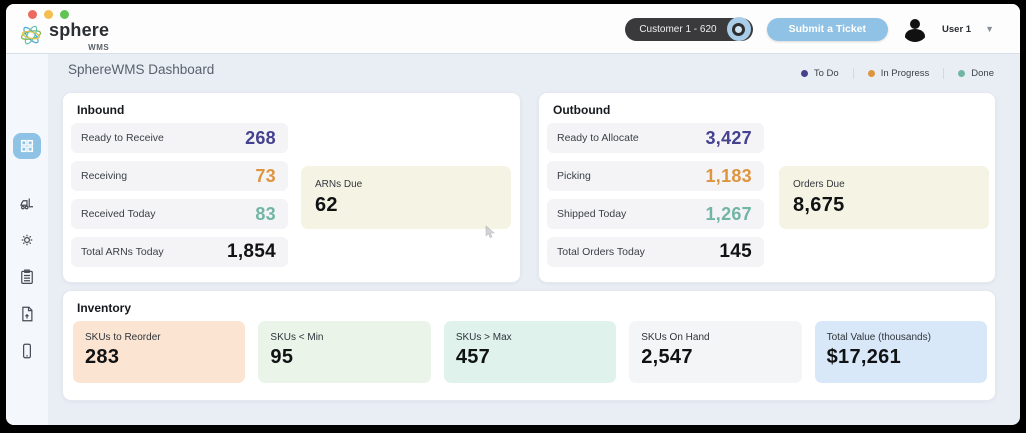  I want to click on card-label: SKUs On Hand, so click(675, 337).